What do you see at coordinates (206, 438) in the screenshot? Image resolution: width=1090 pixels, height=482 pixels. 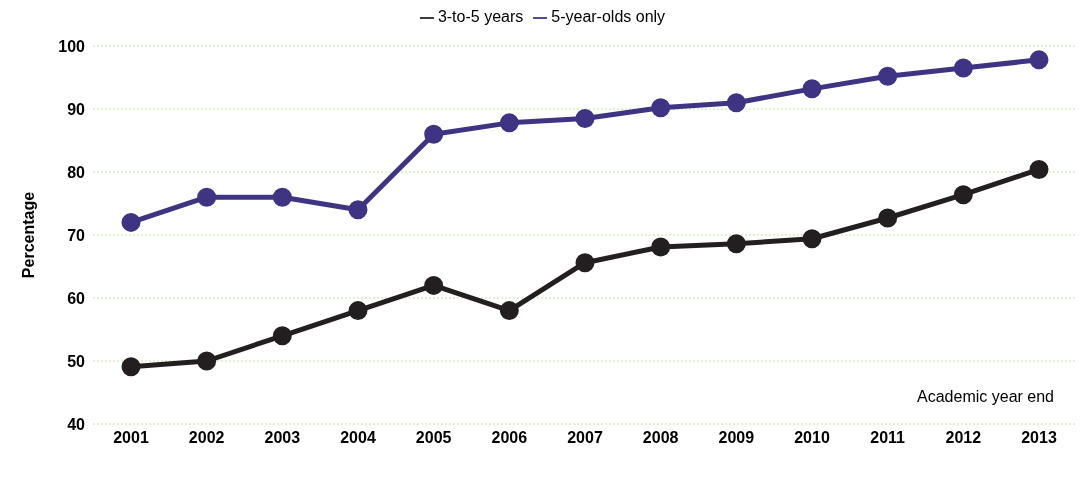 I see `x-tick-label: 2002` at bounding box center [206, 438].